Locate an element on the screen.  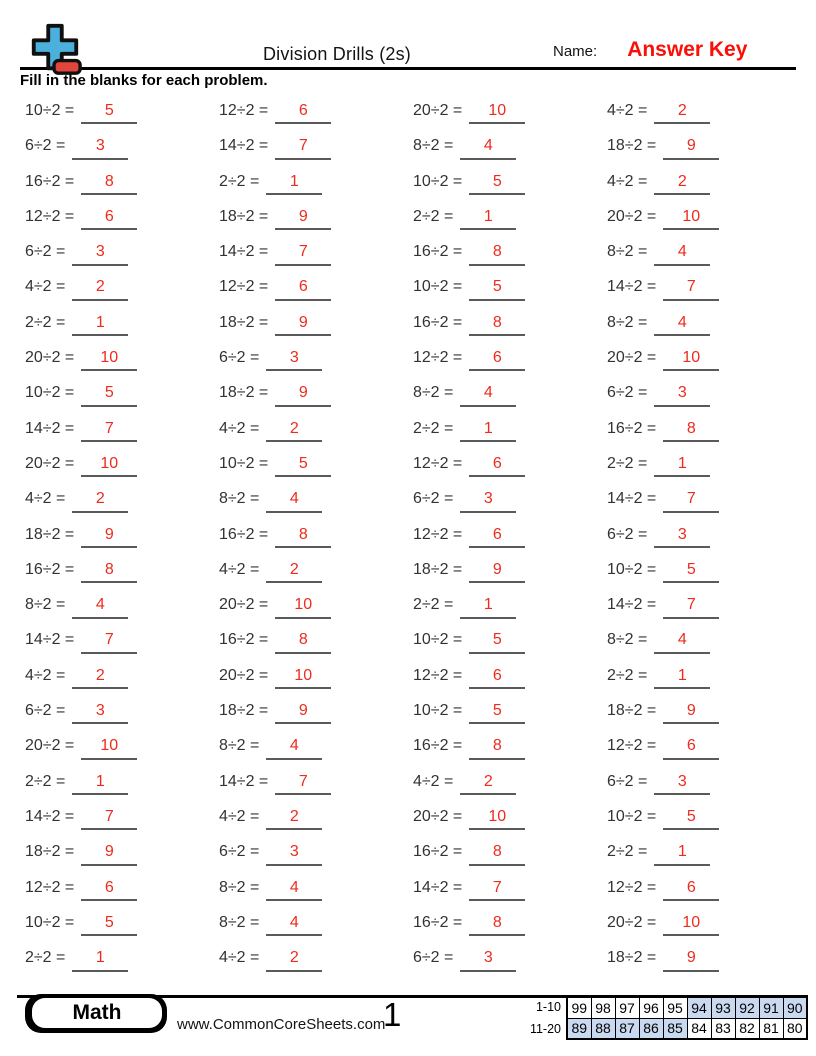
answer-blank: 3 is located at coordinates (100, 713).